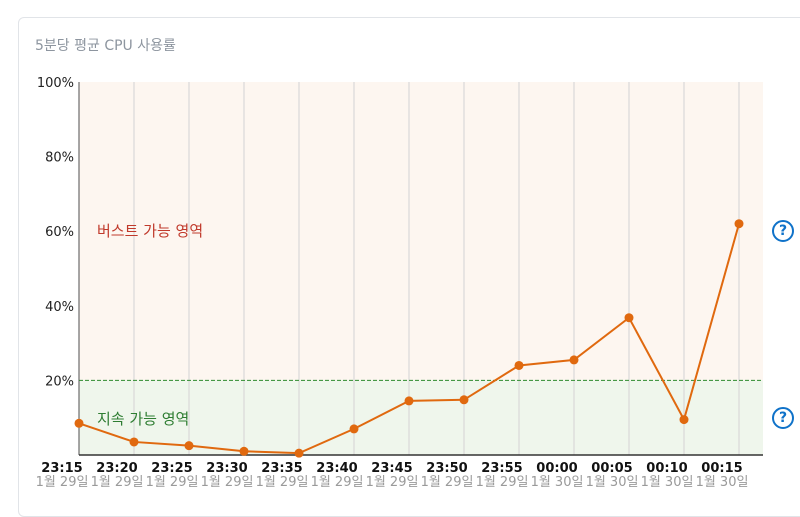 The image size is (800, 517). What do you see at coordinates (501, 468) in the screenshot?
I see `x-tick-label: 23:55` at bounding box center [501, 468].